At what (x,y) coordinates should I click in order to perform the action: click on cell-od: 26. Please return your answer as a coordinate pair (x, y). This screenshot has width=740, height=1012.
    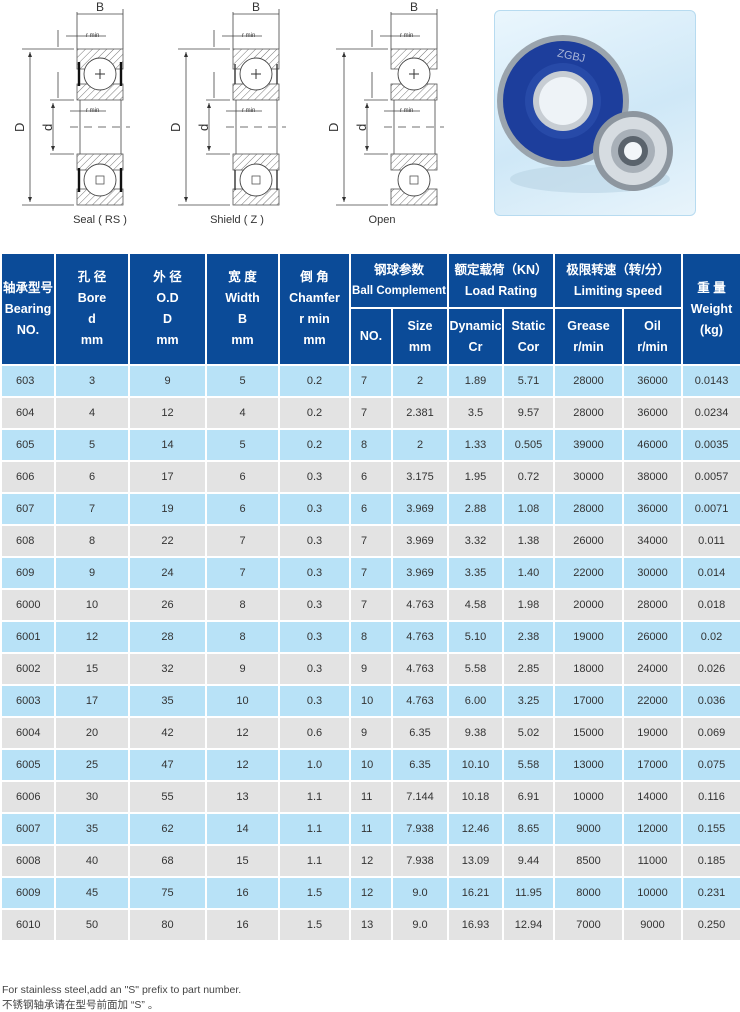
    Looking at the image, I should click on (167, 605).